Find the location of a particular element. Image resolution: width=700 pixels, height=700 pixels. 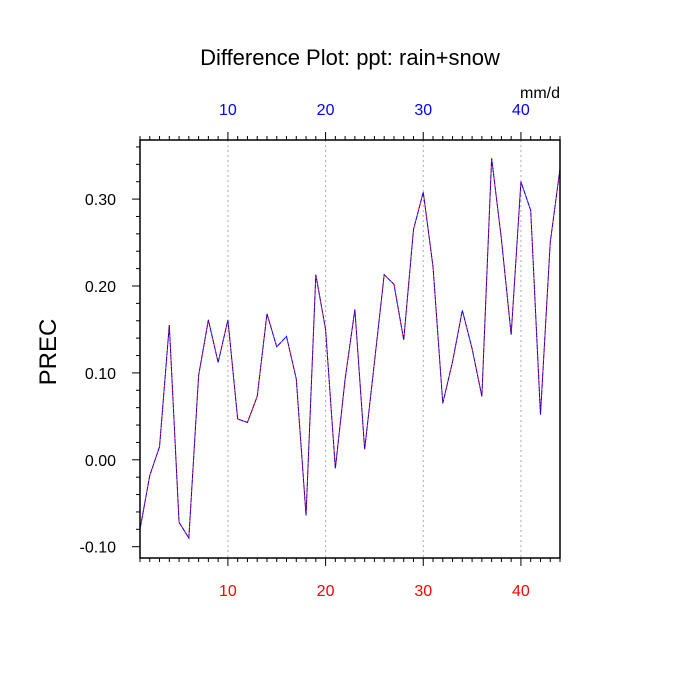

y-axis-label: PREC is located at coordinates (48, 352).